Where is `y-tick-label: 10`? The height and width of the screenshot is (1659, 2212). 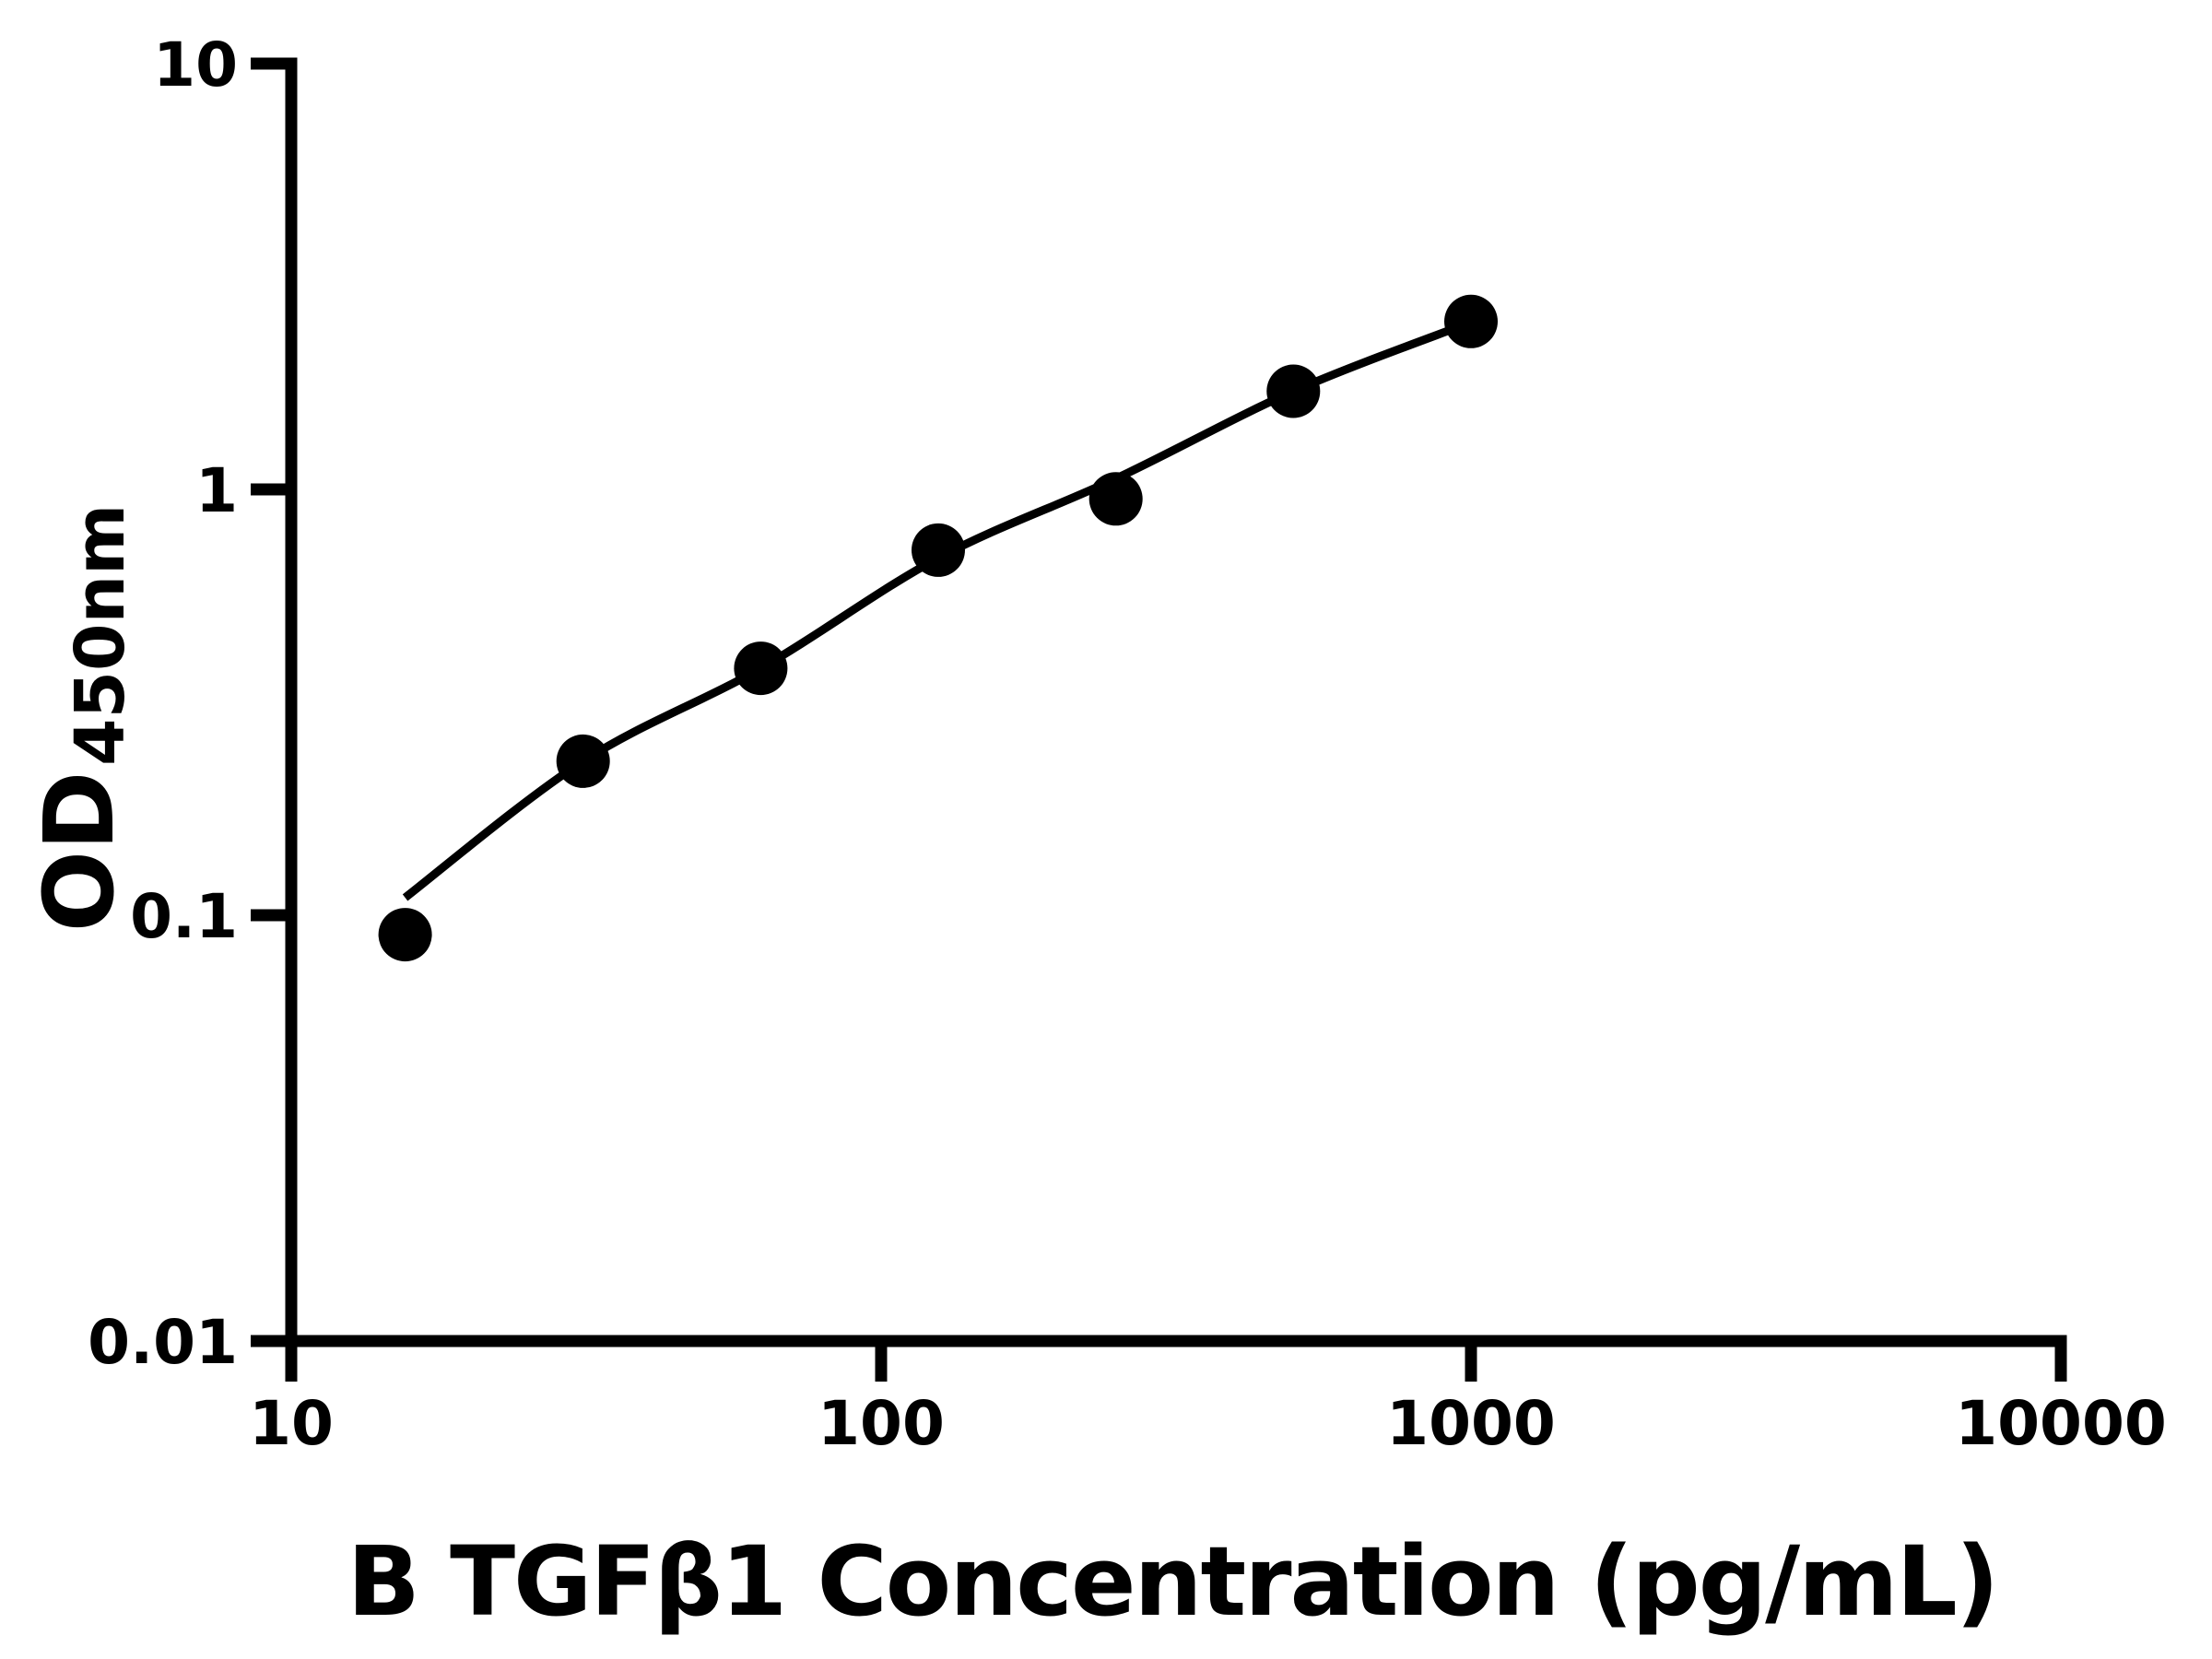
y-tick-label: 10 is located at coordinates (195, 64).